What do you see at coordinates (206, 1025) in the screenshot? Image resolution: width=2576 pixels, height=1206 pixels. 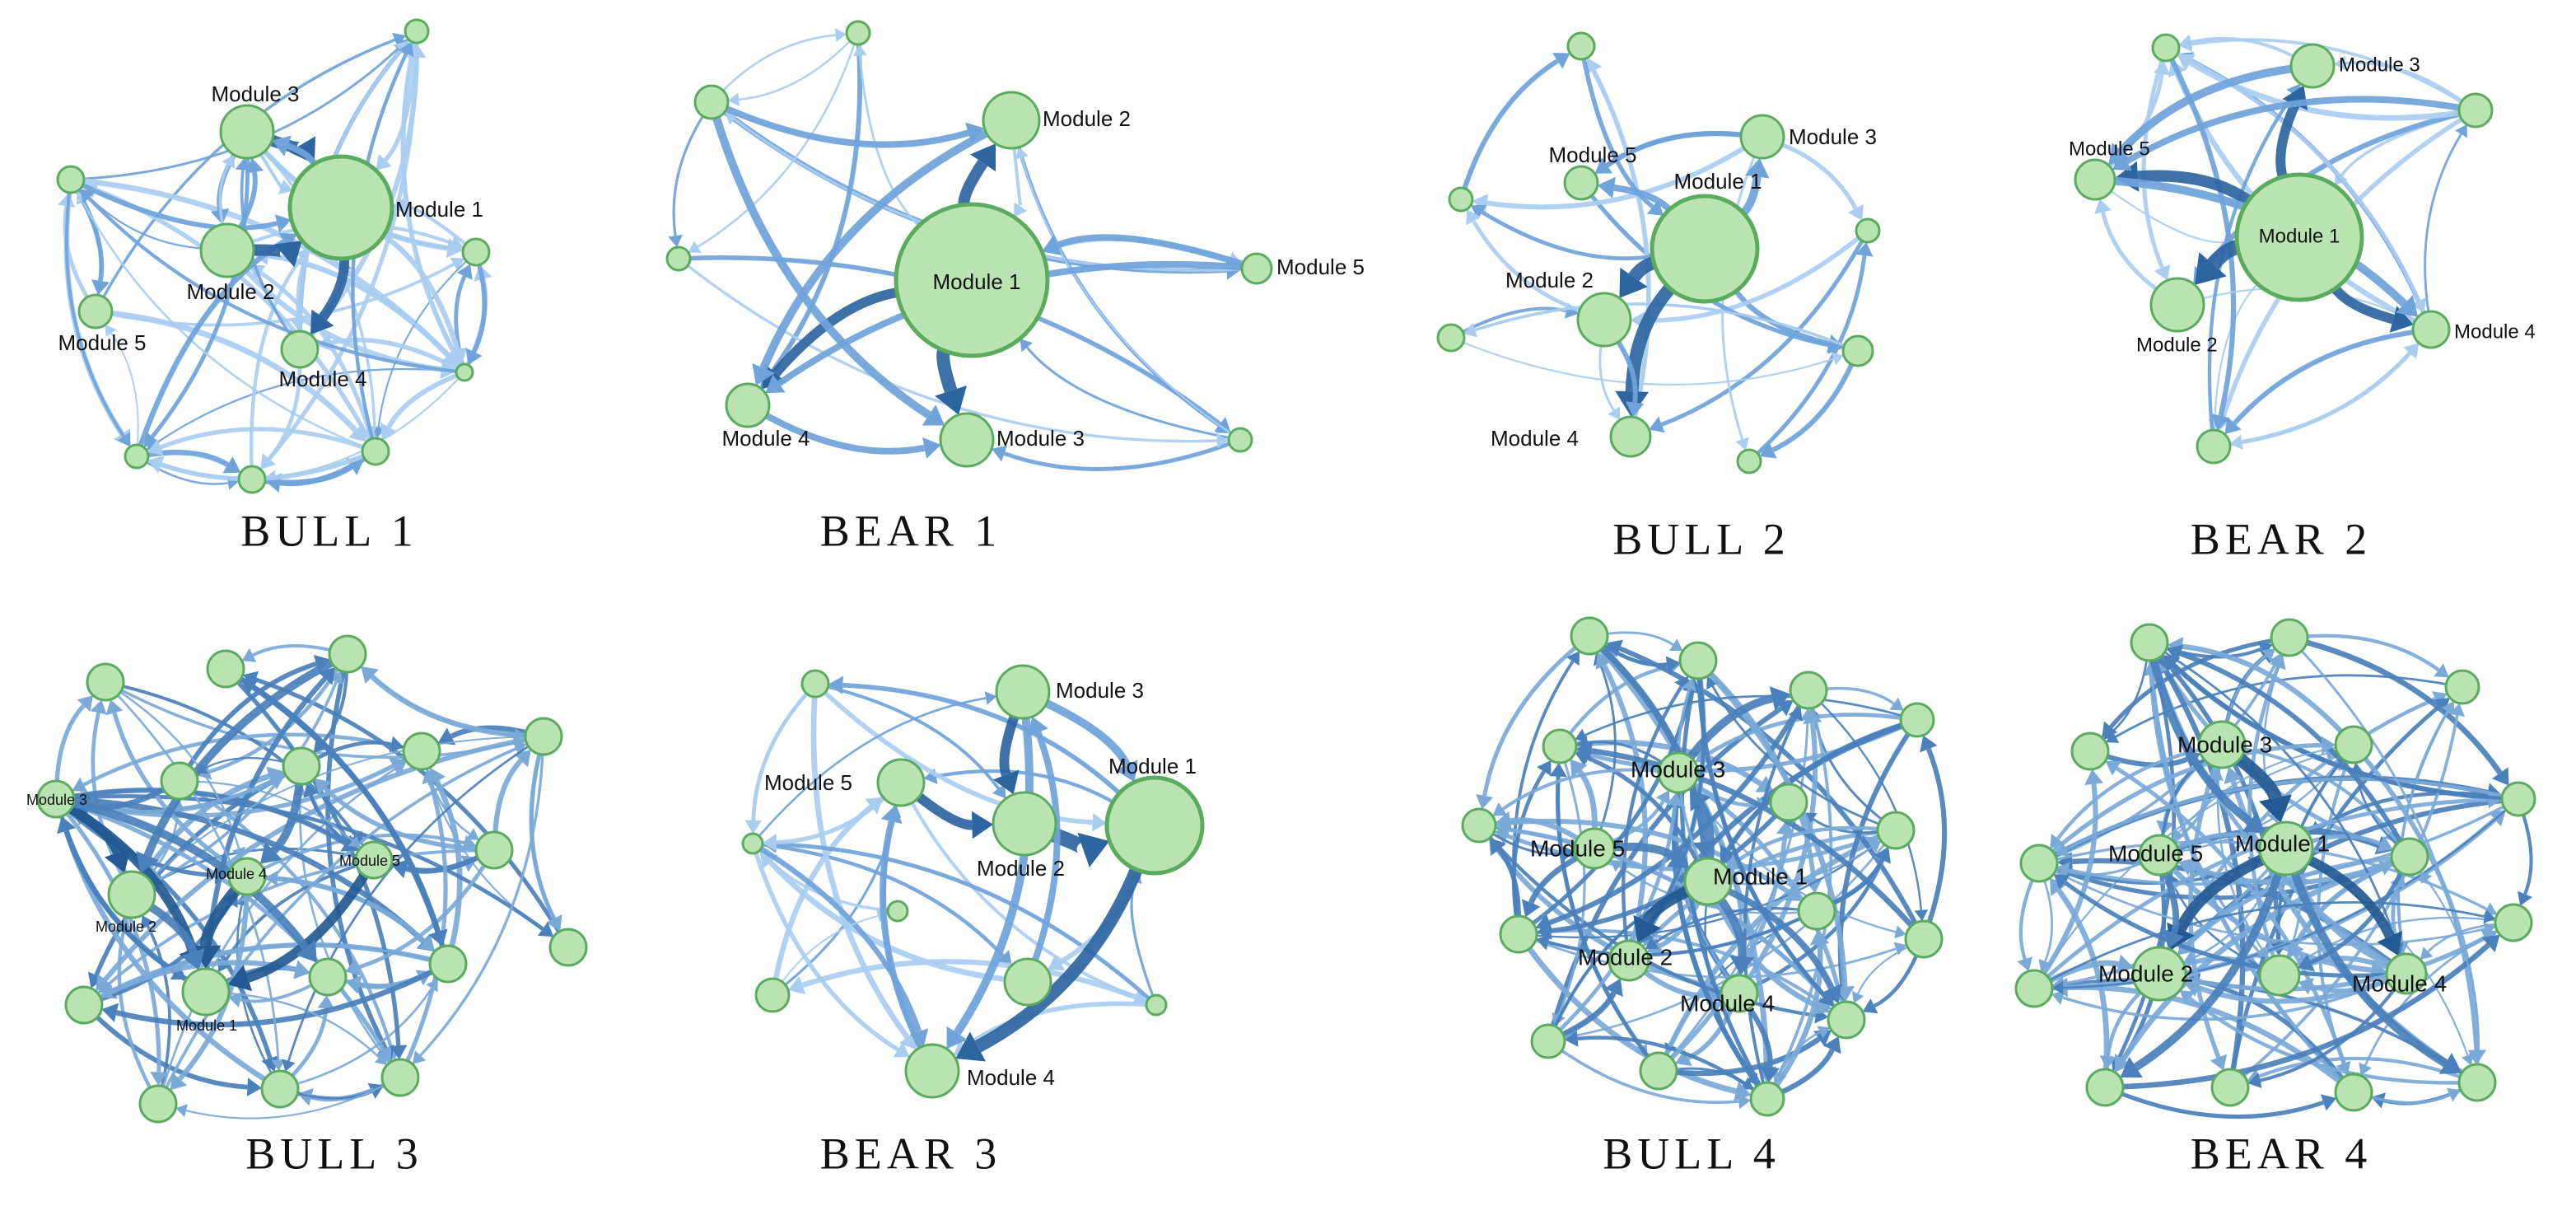 I see `node-label: Module 1` at bounding box center [206, 1025].